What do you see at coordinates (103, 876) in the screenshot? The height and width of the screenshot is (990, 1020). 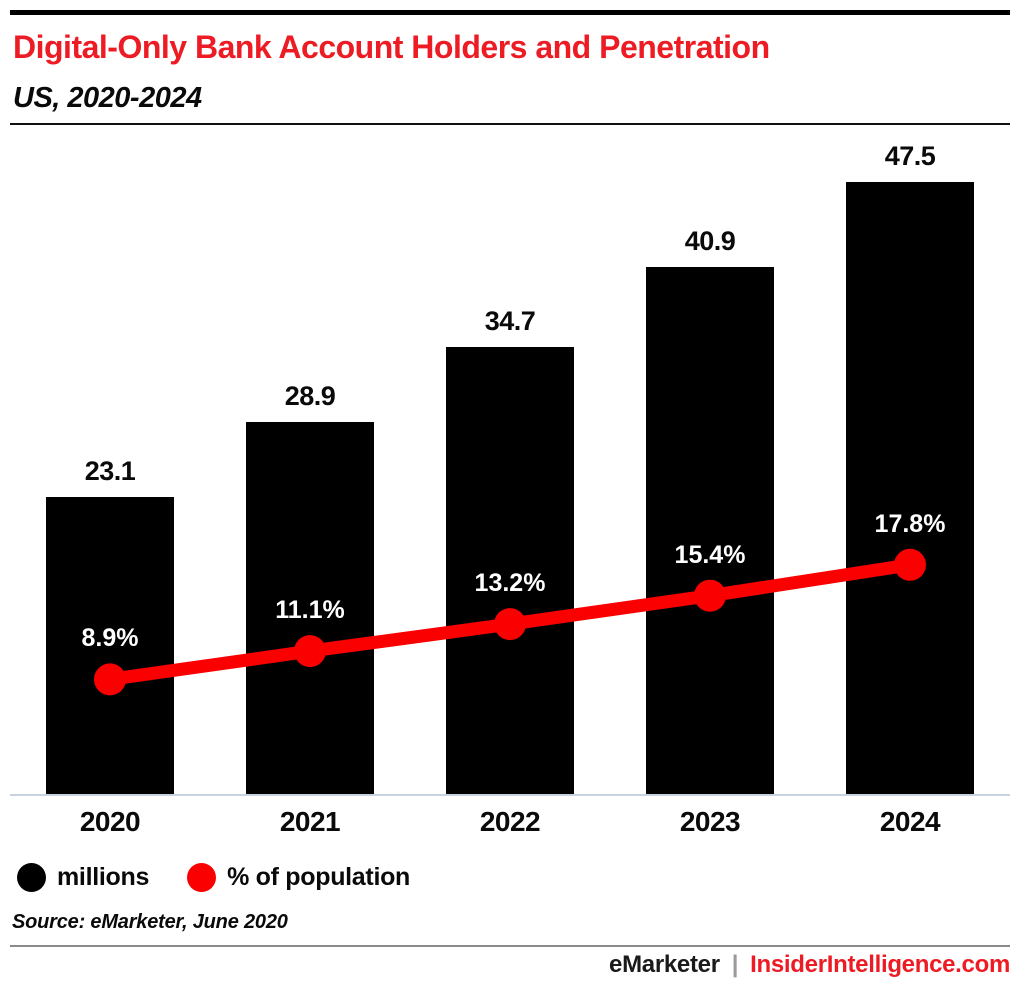 I see `legend-label-millions: millions` at bounding box center [103, 876].